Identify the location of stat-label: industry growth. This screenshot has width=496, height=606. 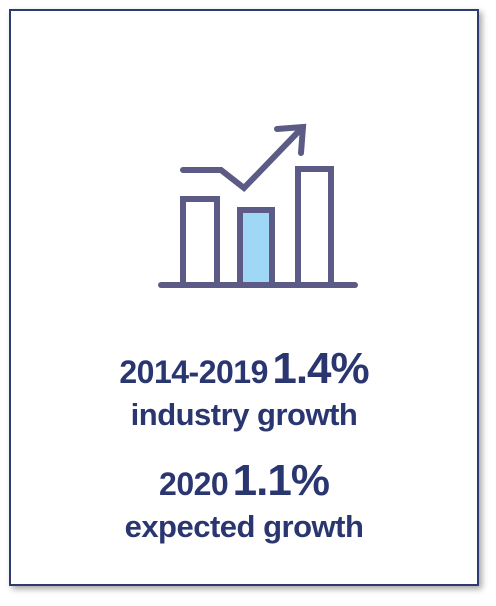
(244, 414).